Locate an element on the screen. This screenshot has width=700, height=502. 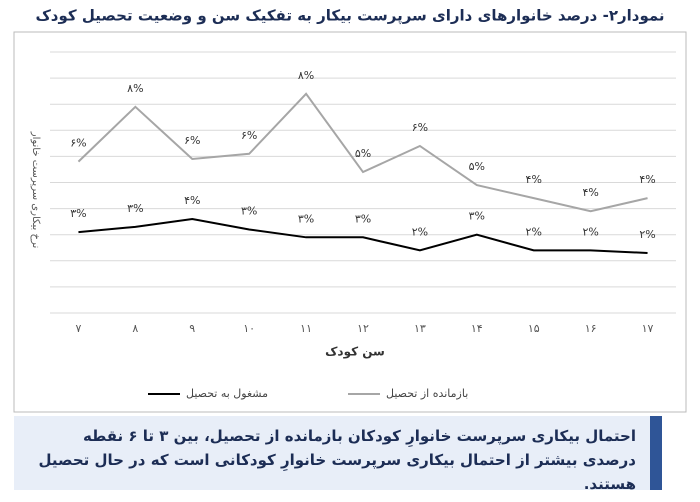
legend-label: مشغول به تحصیل is located at coordinates (227, 393).